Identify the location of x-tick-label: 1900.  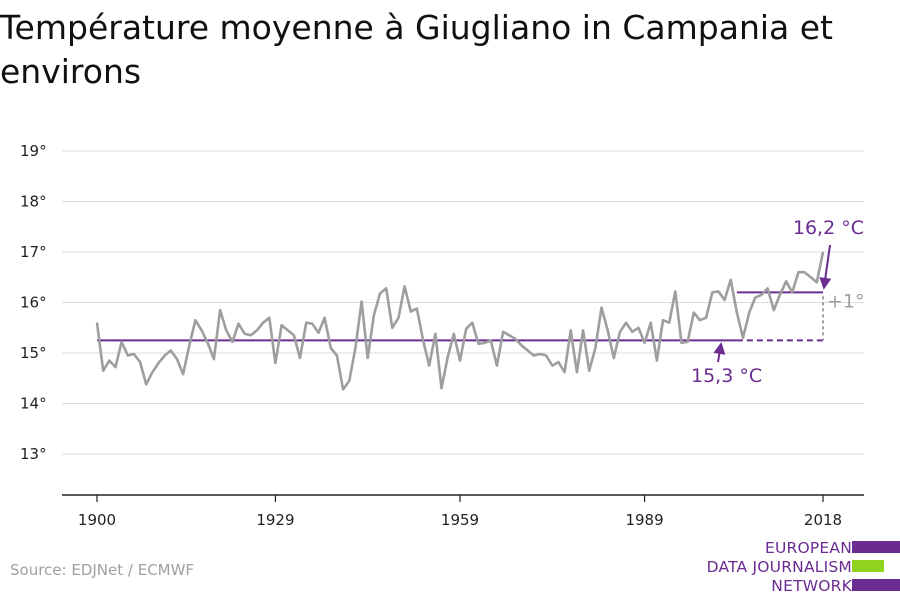
(97, 520).